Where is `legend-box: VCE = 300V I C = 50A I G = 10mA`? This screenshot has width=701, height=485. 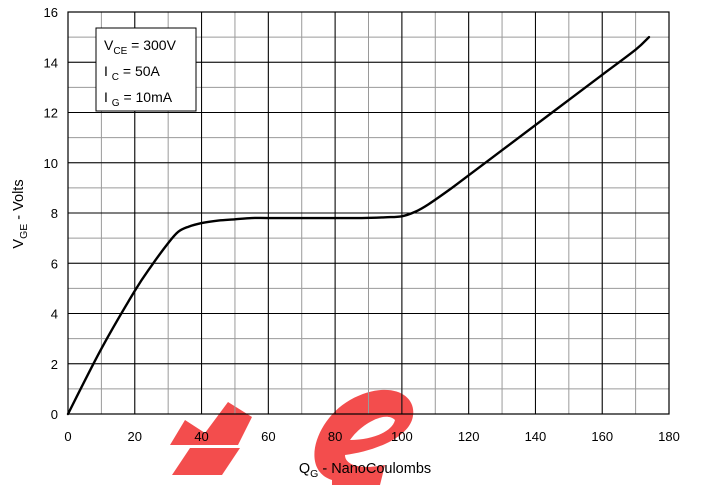 legend-box: VCE = 300V I C = 50A I G = 10mA is located at coordinates (146, 69).